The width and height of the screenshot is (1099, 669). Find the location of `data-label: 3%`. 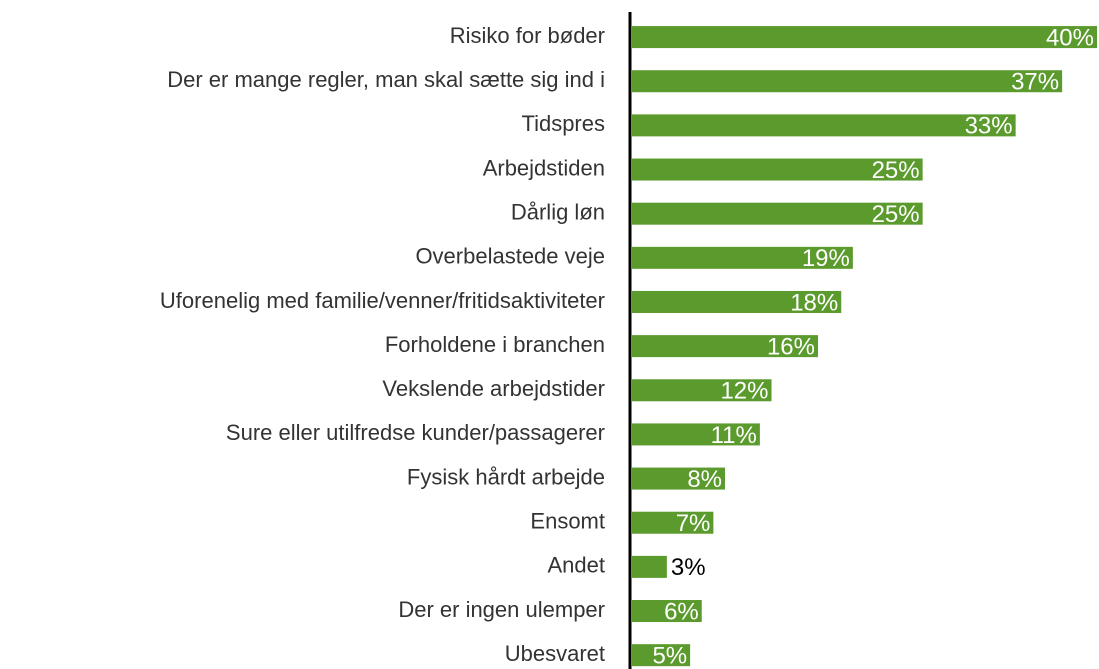

data-label: 3% is located at coordinates (688, 567).